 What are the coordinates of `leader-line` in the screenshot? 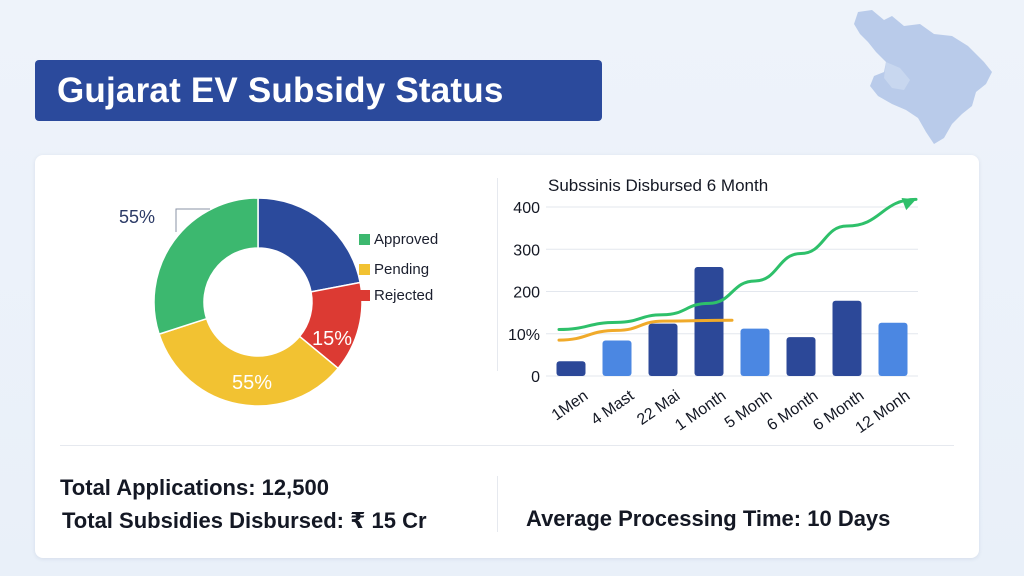 It's located at (192, 220).